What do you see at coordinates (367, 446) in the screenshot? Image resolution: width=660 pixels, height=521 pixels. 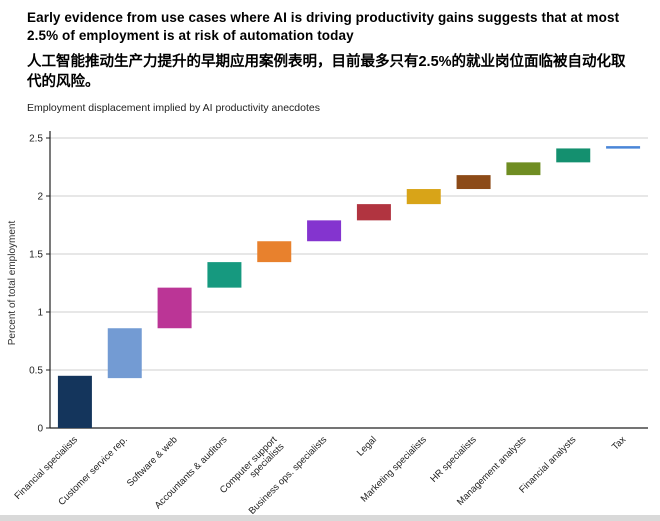 I see `x-tick-label: Legal` at bounding box center [367, 446].